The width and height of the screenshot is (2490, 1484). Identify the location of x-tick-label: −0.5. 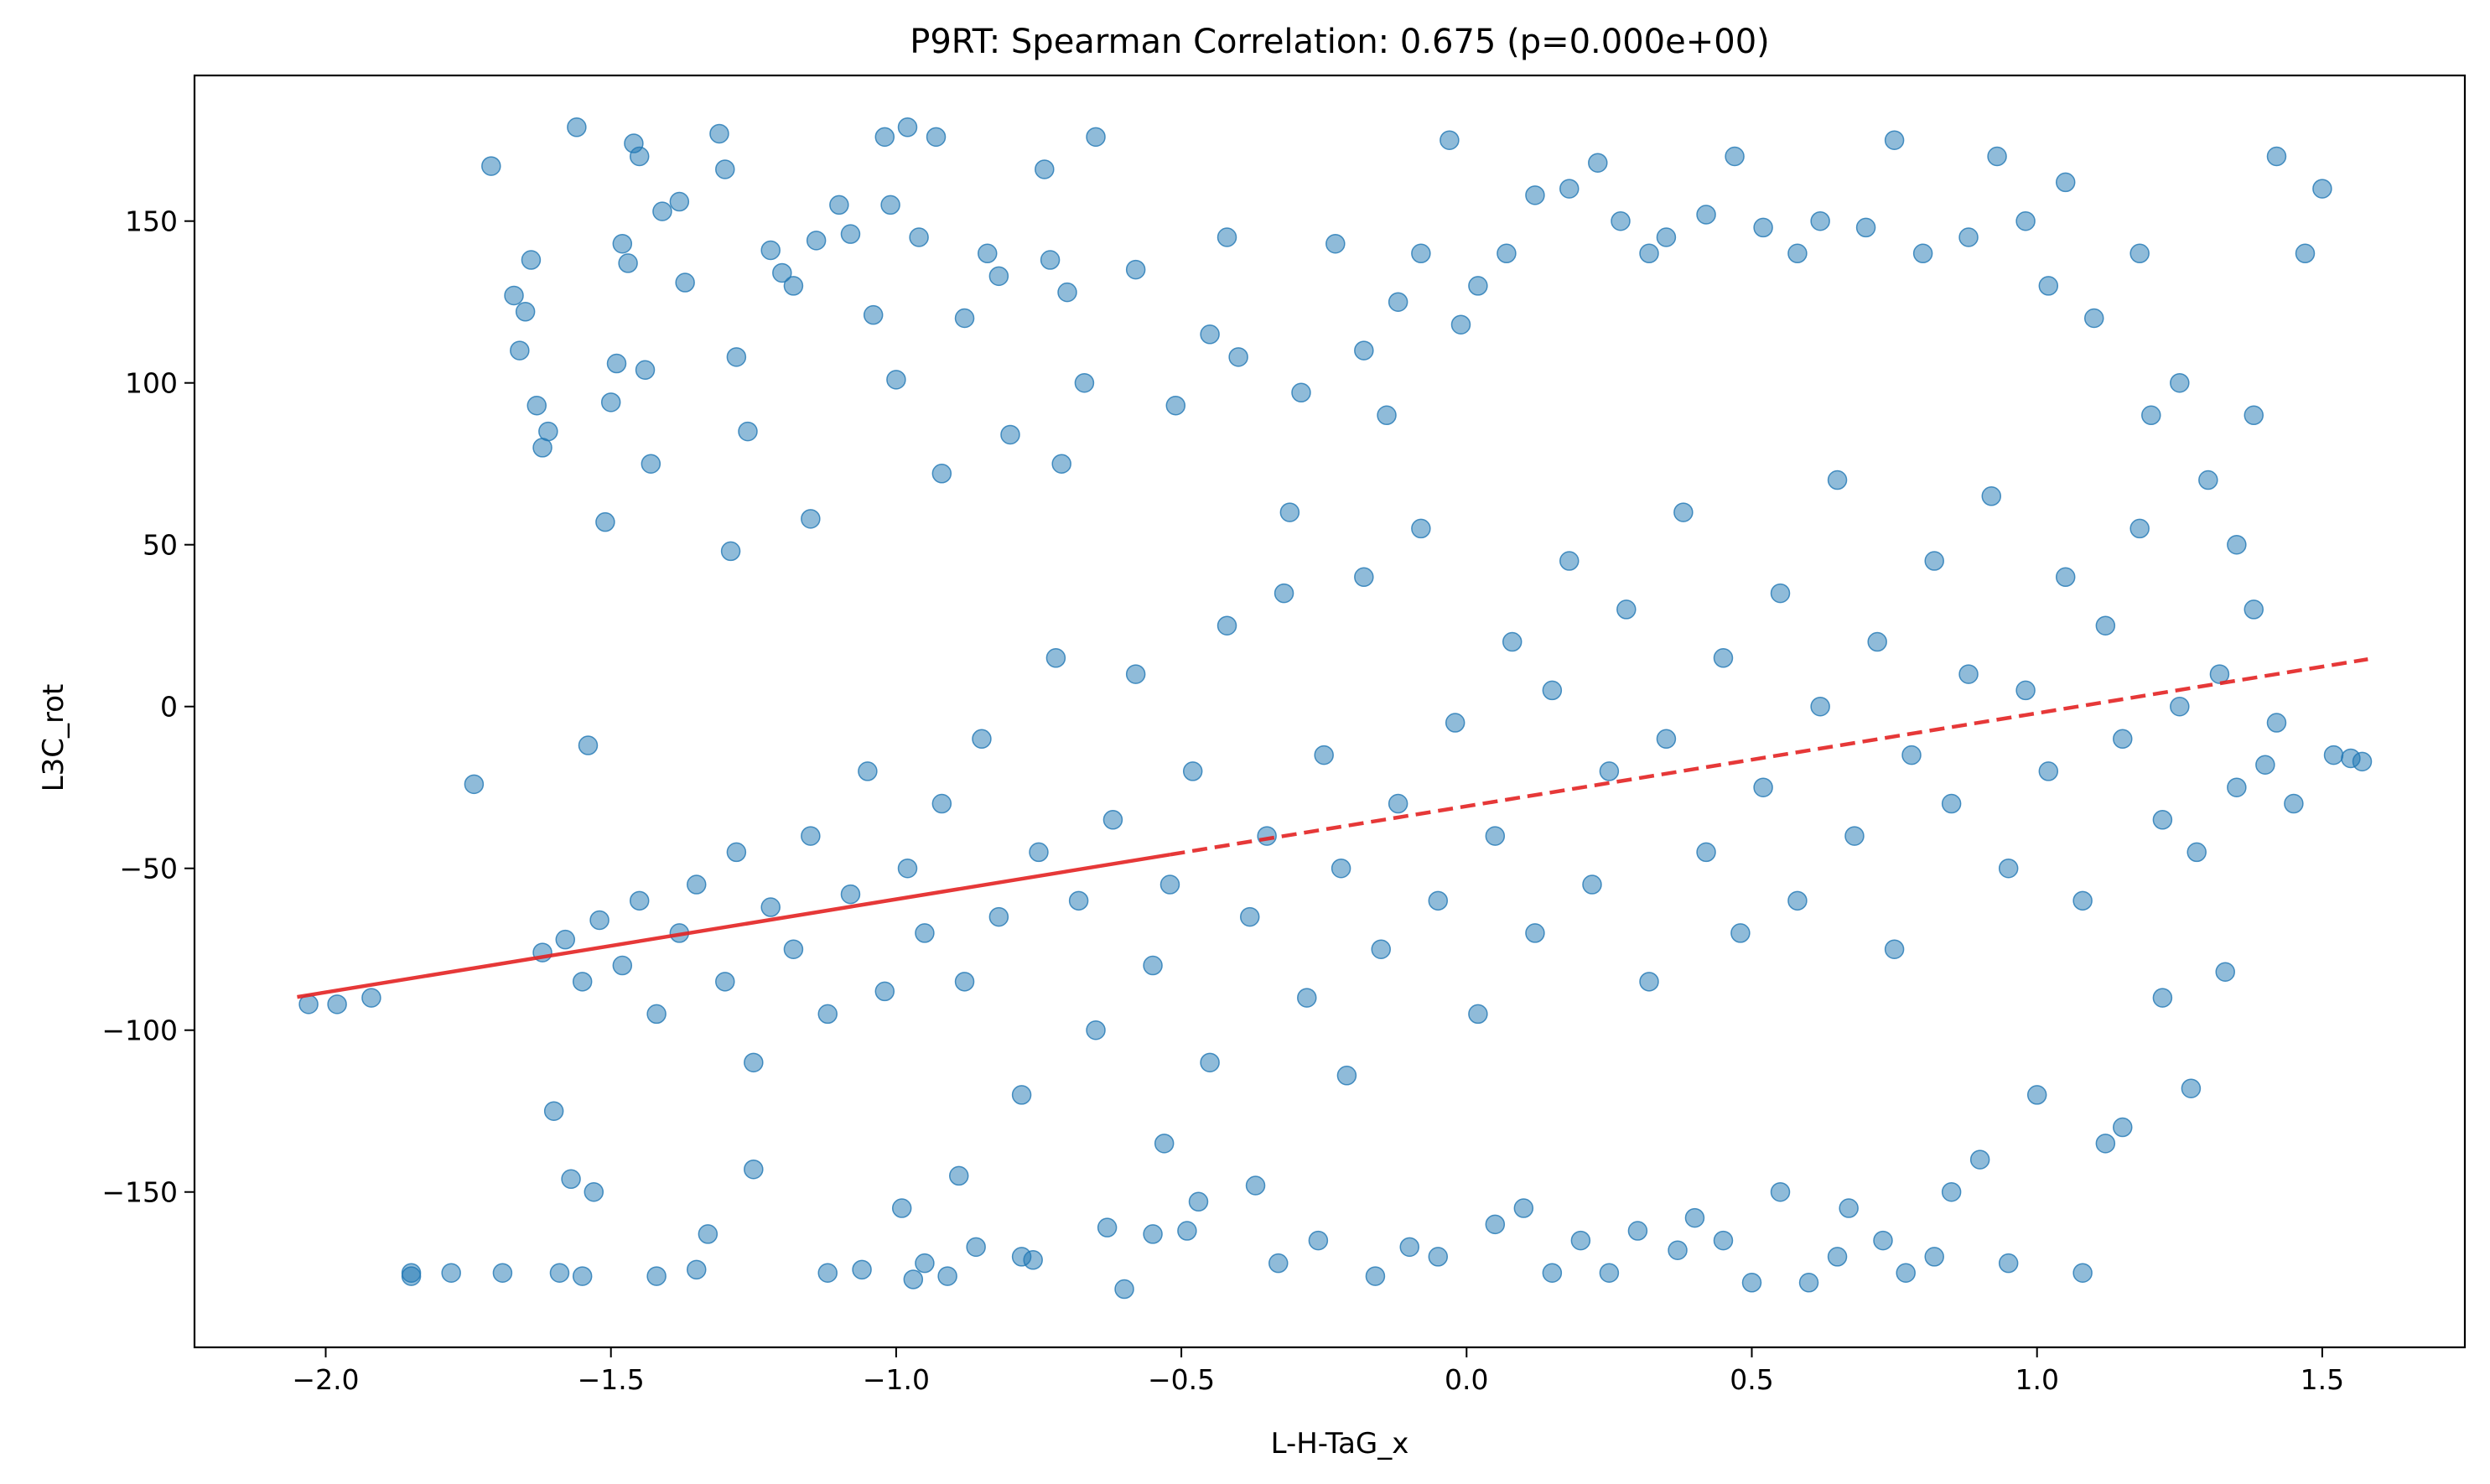
(1181, 1379).